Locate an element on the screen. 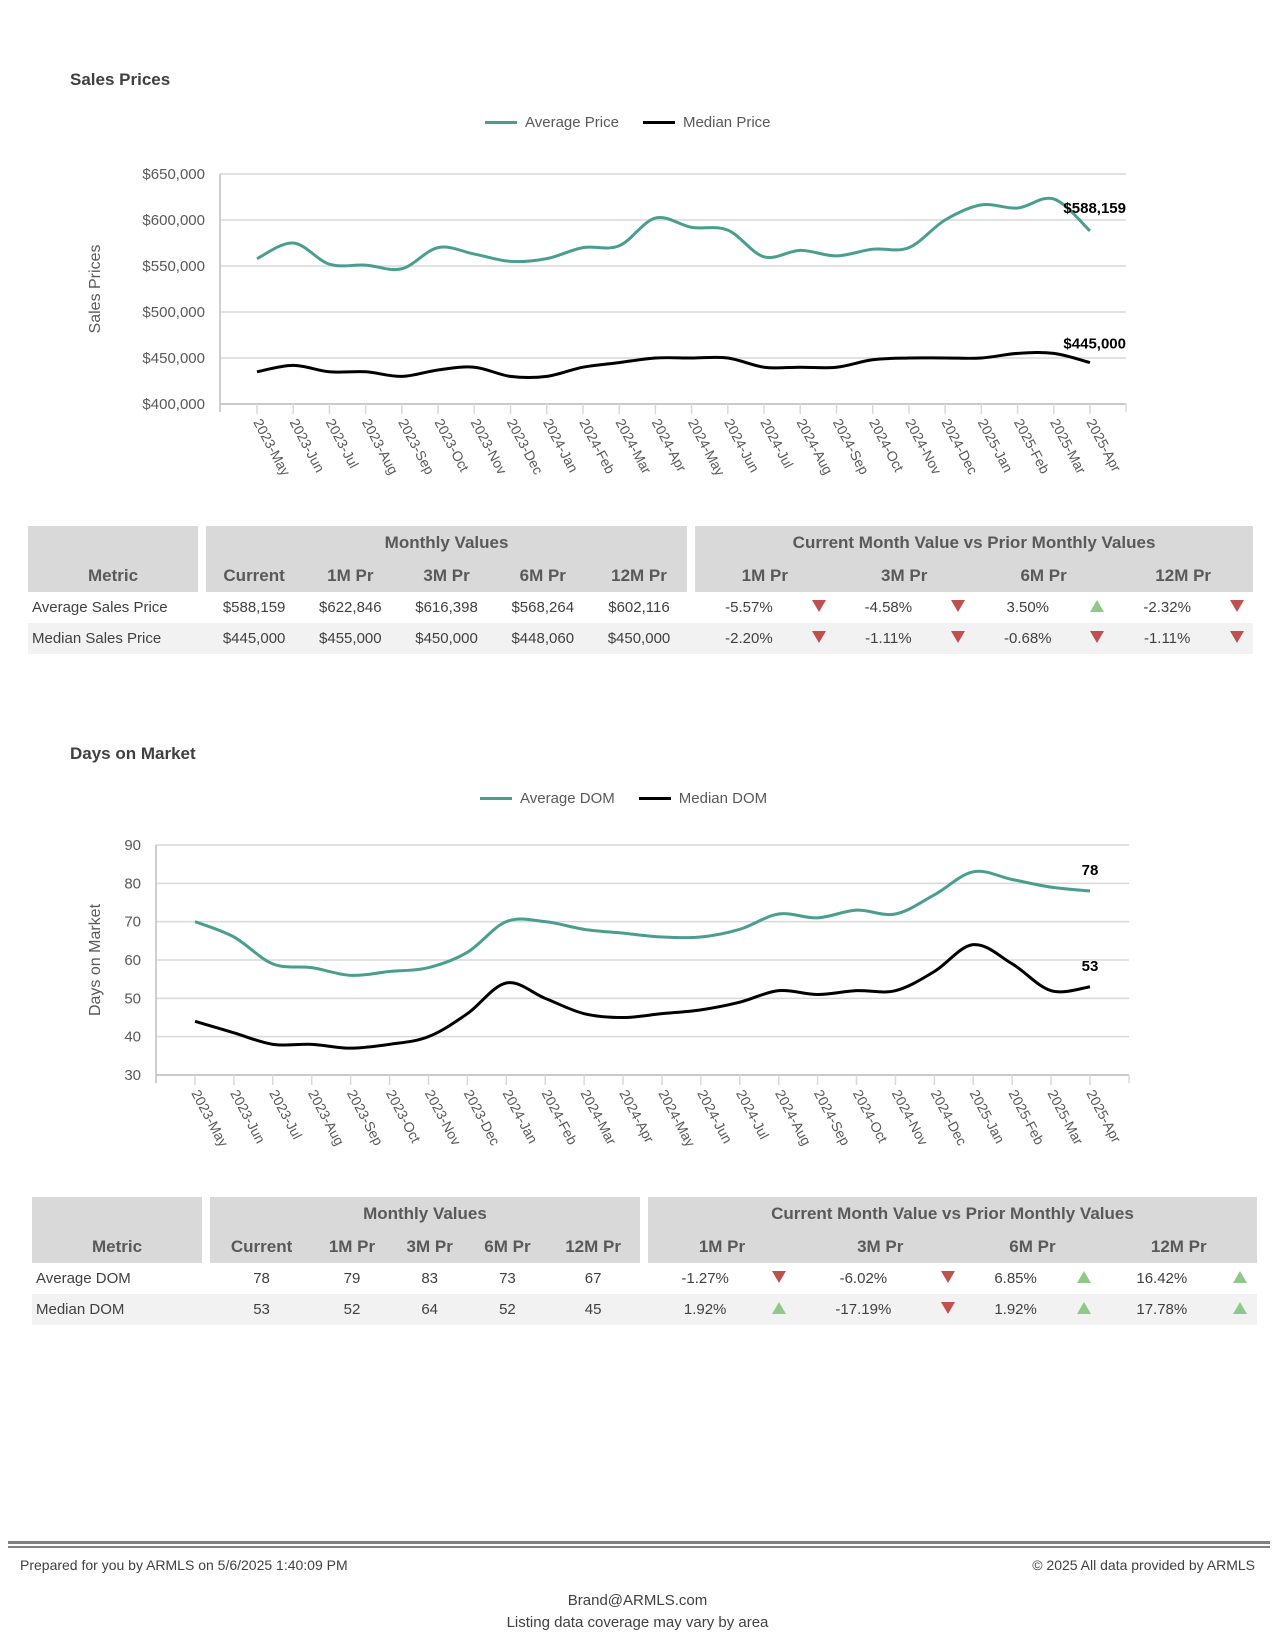 This screenshot has height=1650, width=1275. legend-label: Median Price is located at coordinates (726, 122).